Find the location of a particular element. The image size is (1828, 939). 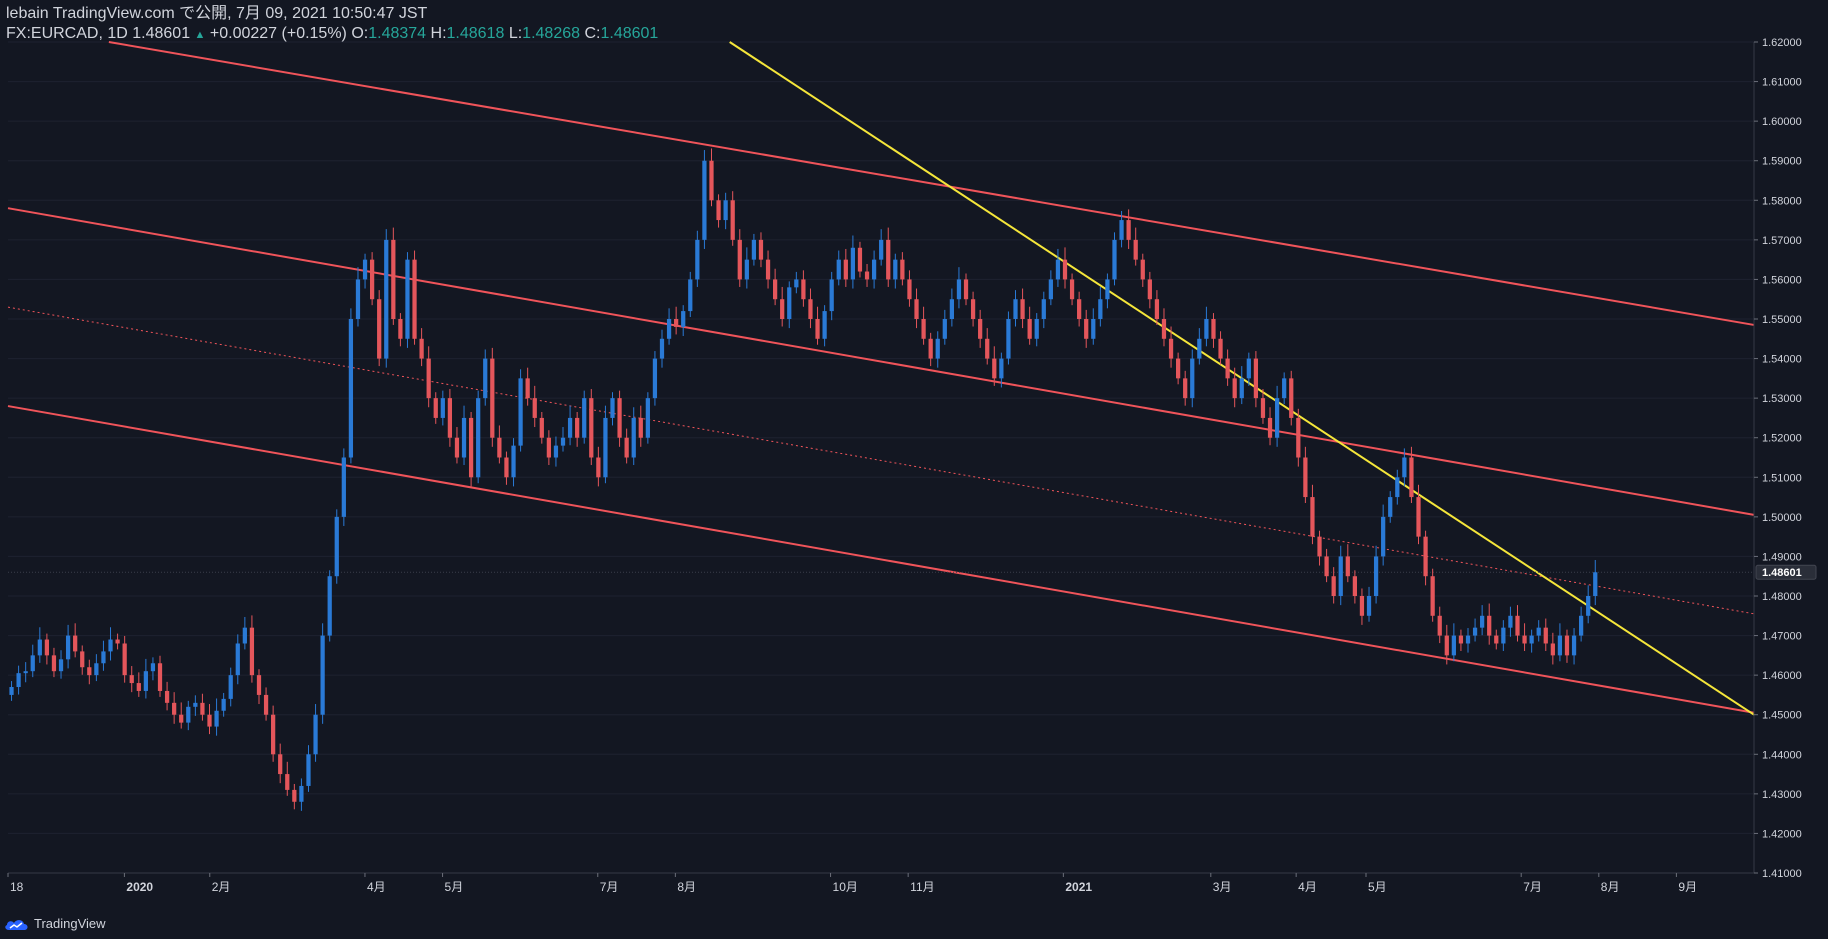

time-tick-label: 2月 is located at coordinates (221, 887).